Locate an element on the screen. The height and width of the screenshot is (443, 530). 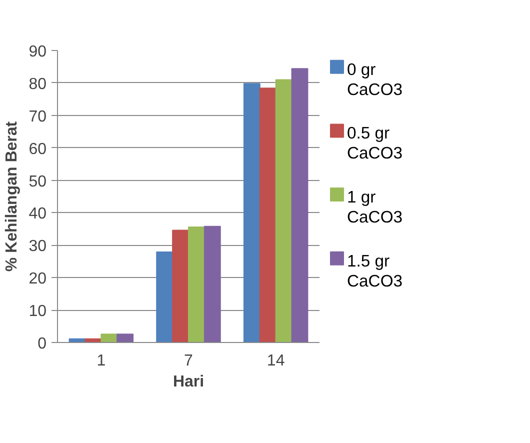
y-tick-label: 10 is located at coordinates (37, 311).